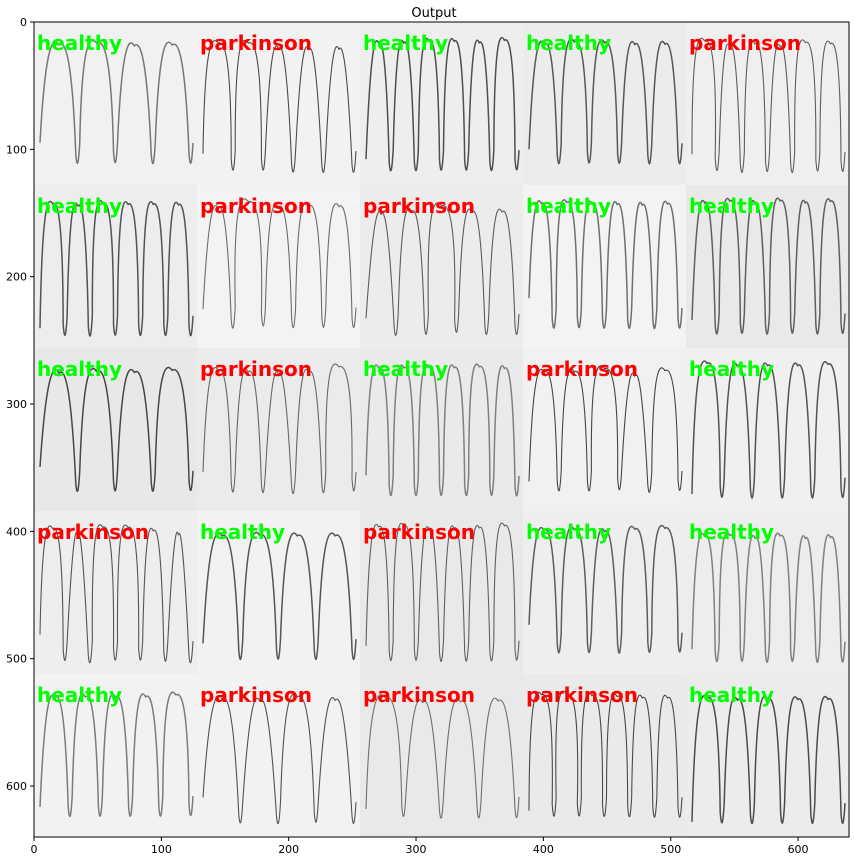  Describe the element at coordinates (433, 13) in the screenshot. I see `chart-title: Output` at that location.